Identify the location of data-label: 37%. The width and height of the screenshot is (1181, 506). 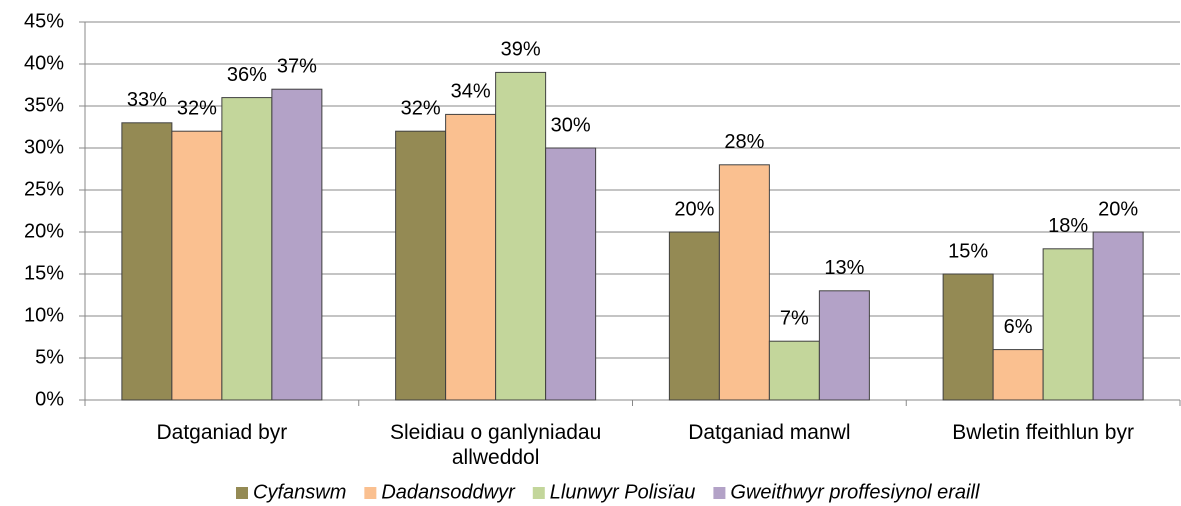
(297, 66).